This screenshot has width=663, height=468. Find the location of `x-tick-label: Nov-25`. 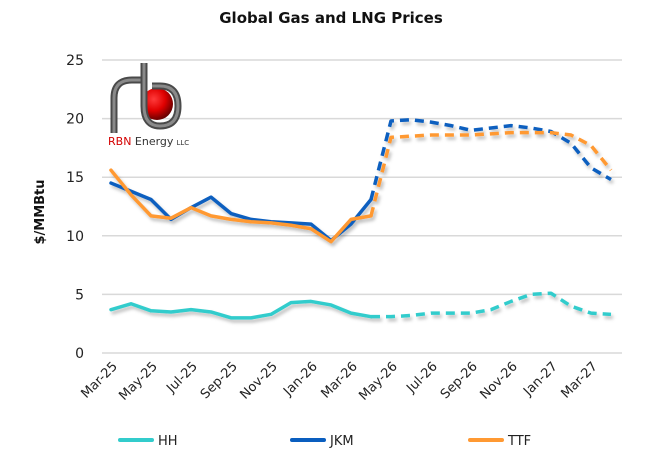

x-tick-label: Nov-25 is located at coordinates (259, 380).